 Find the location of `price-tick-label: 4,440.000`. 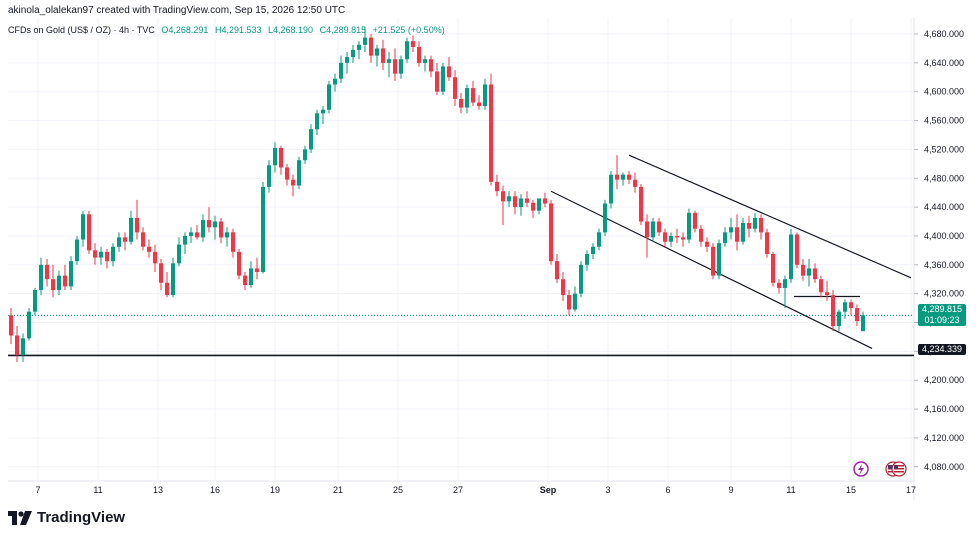

price-tick-label: 4,440.000 is located at coordinates (944, 207).